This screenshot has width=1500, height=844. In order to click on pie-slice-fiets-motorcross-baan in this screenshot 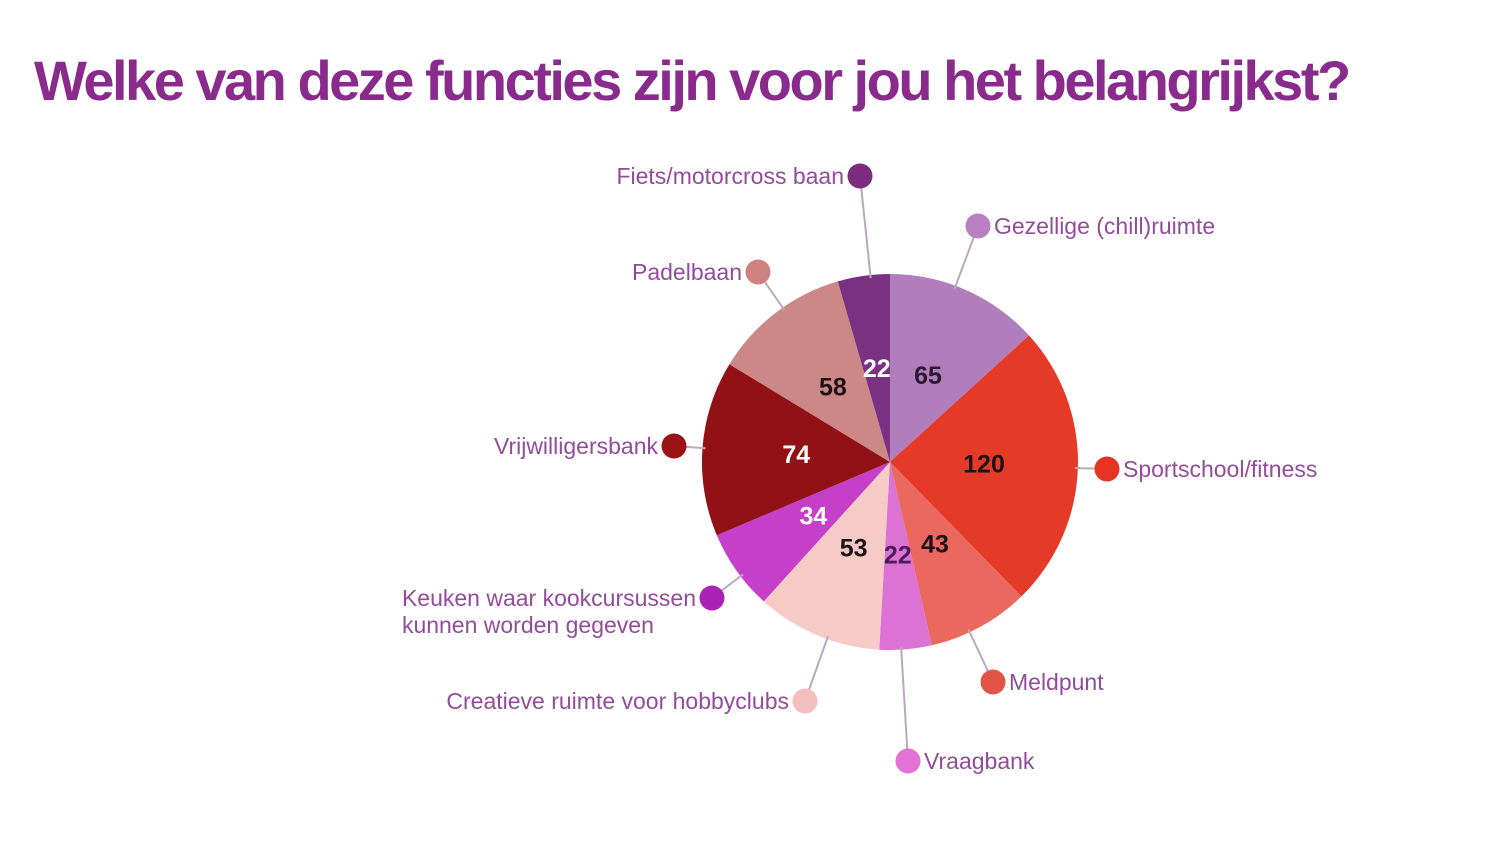, I will do `click(863, 368)`.